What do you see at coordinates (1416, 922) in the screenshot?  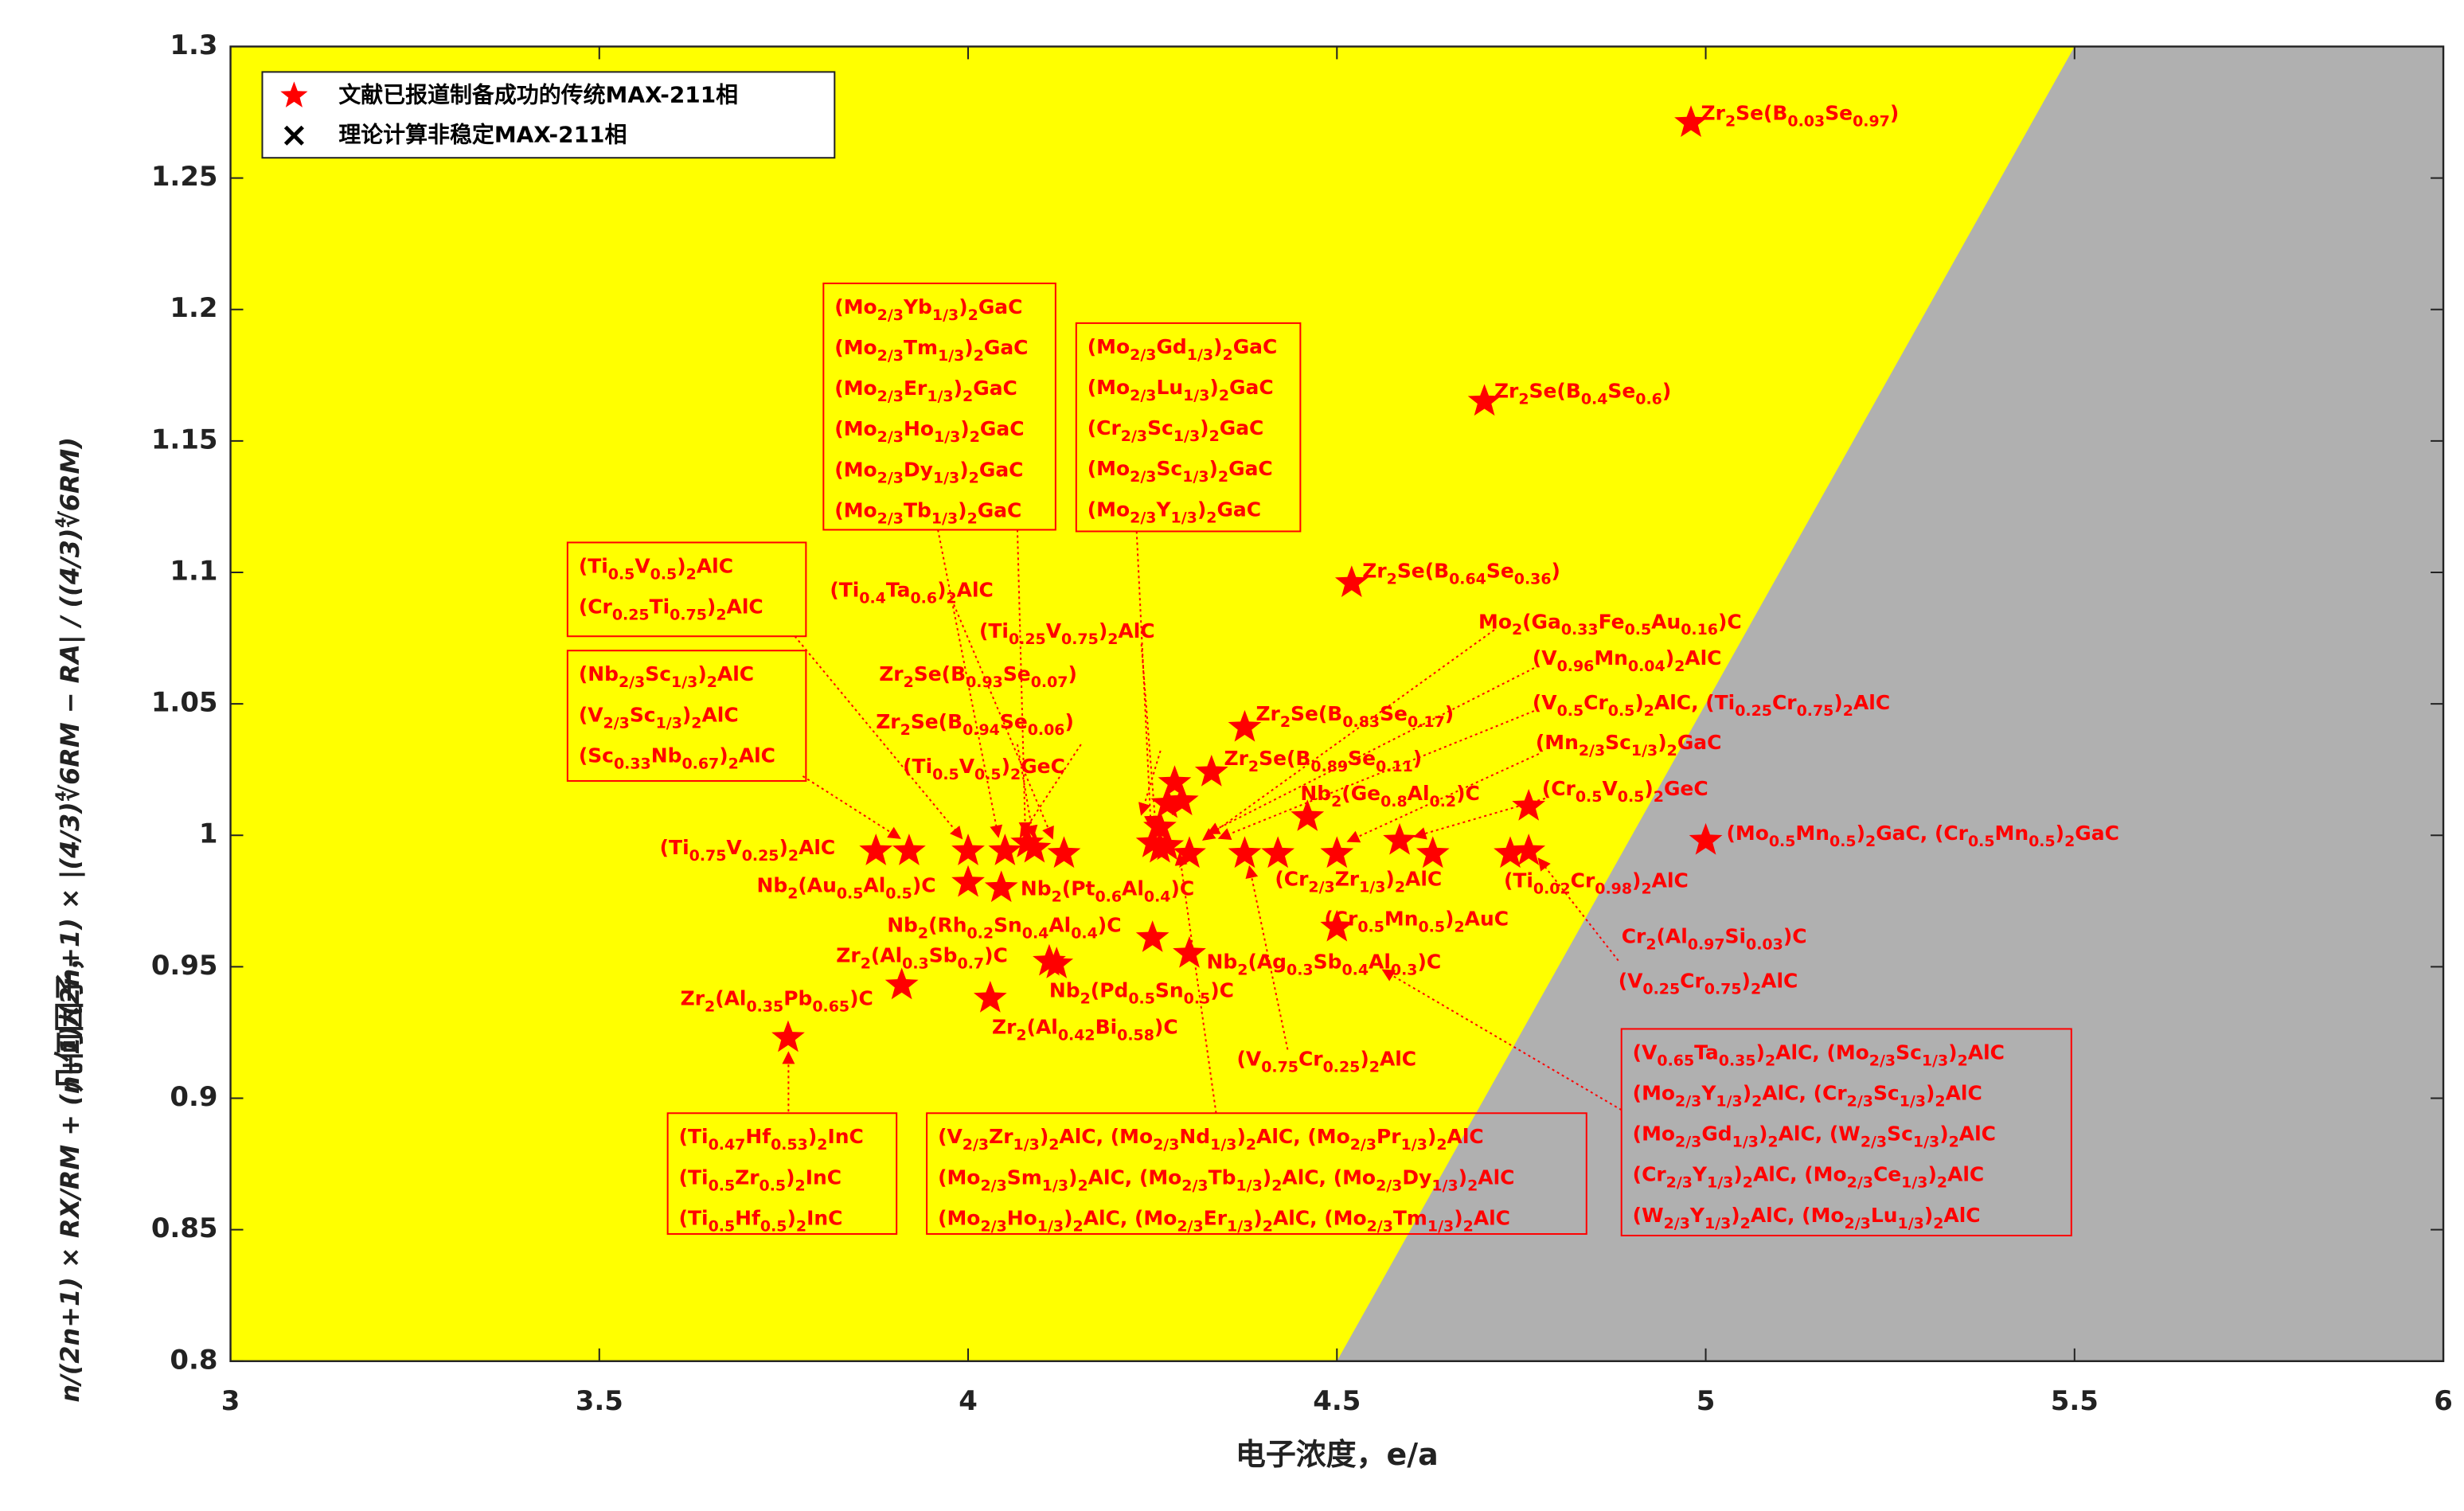 I see `point-label: (Cr0.5Mn0.5)2AuC` at bounding box center [1416, 922].